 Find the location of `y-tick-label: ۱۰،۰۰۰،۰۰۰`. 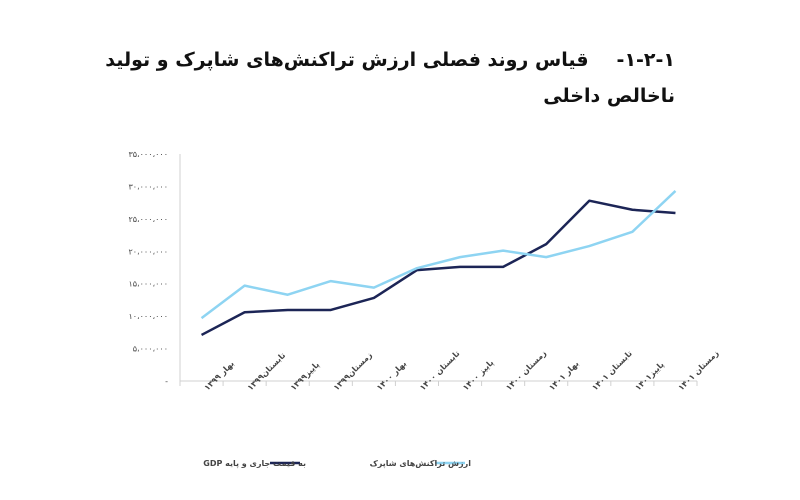

y-tick-label: ۱۰،۰۰۰،۰۰۰ is located at coordinates (148, 316).